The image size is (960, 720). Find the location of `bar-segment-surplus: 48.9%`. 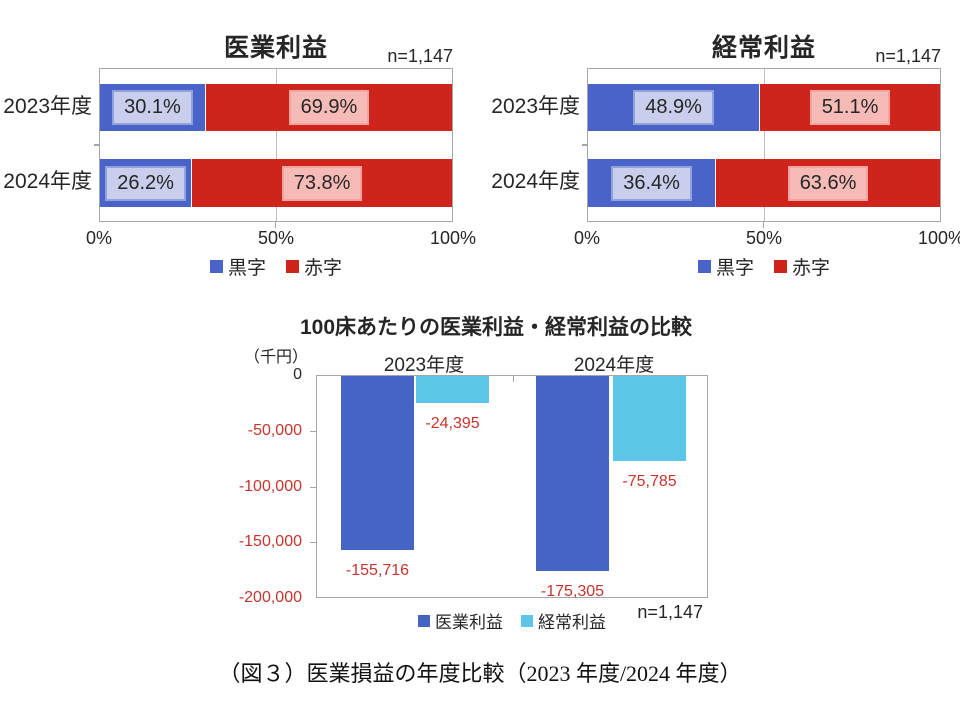

bar-segment-surplus: 48.9% is located at coordinates (674, 107).